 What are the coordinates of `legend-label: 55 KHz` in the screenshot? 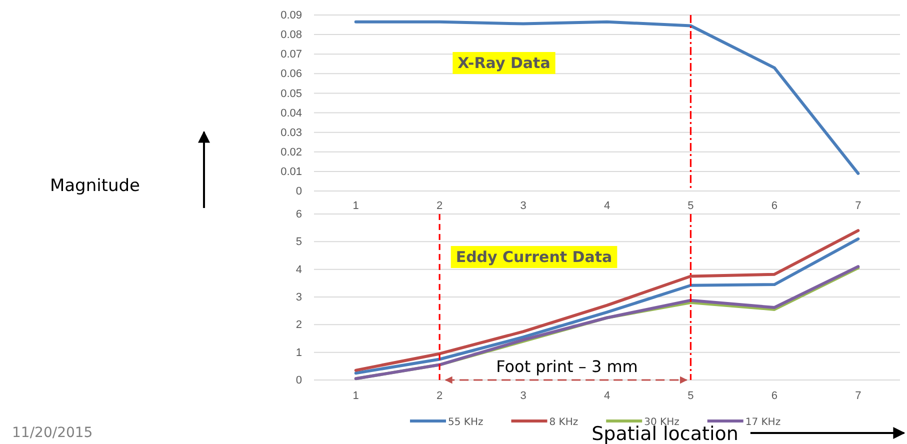 It's located at (466, 422).